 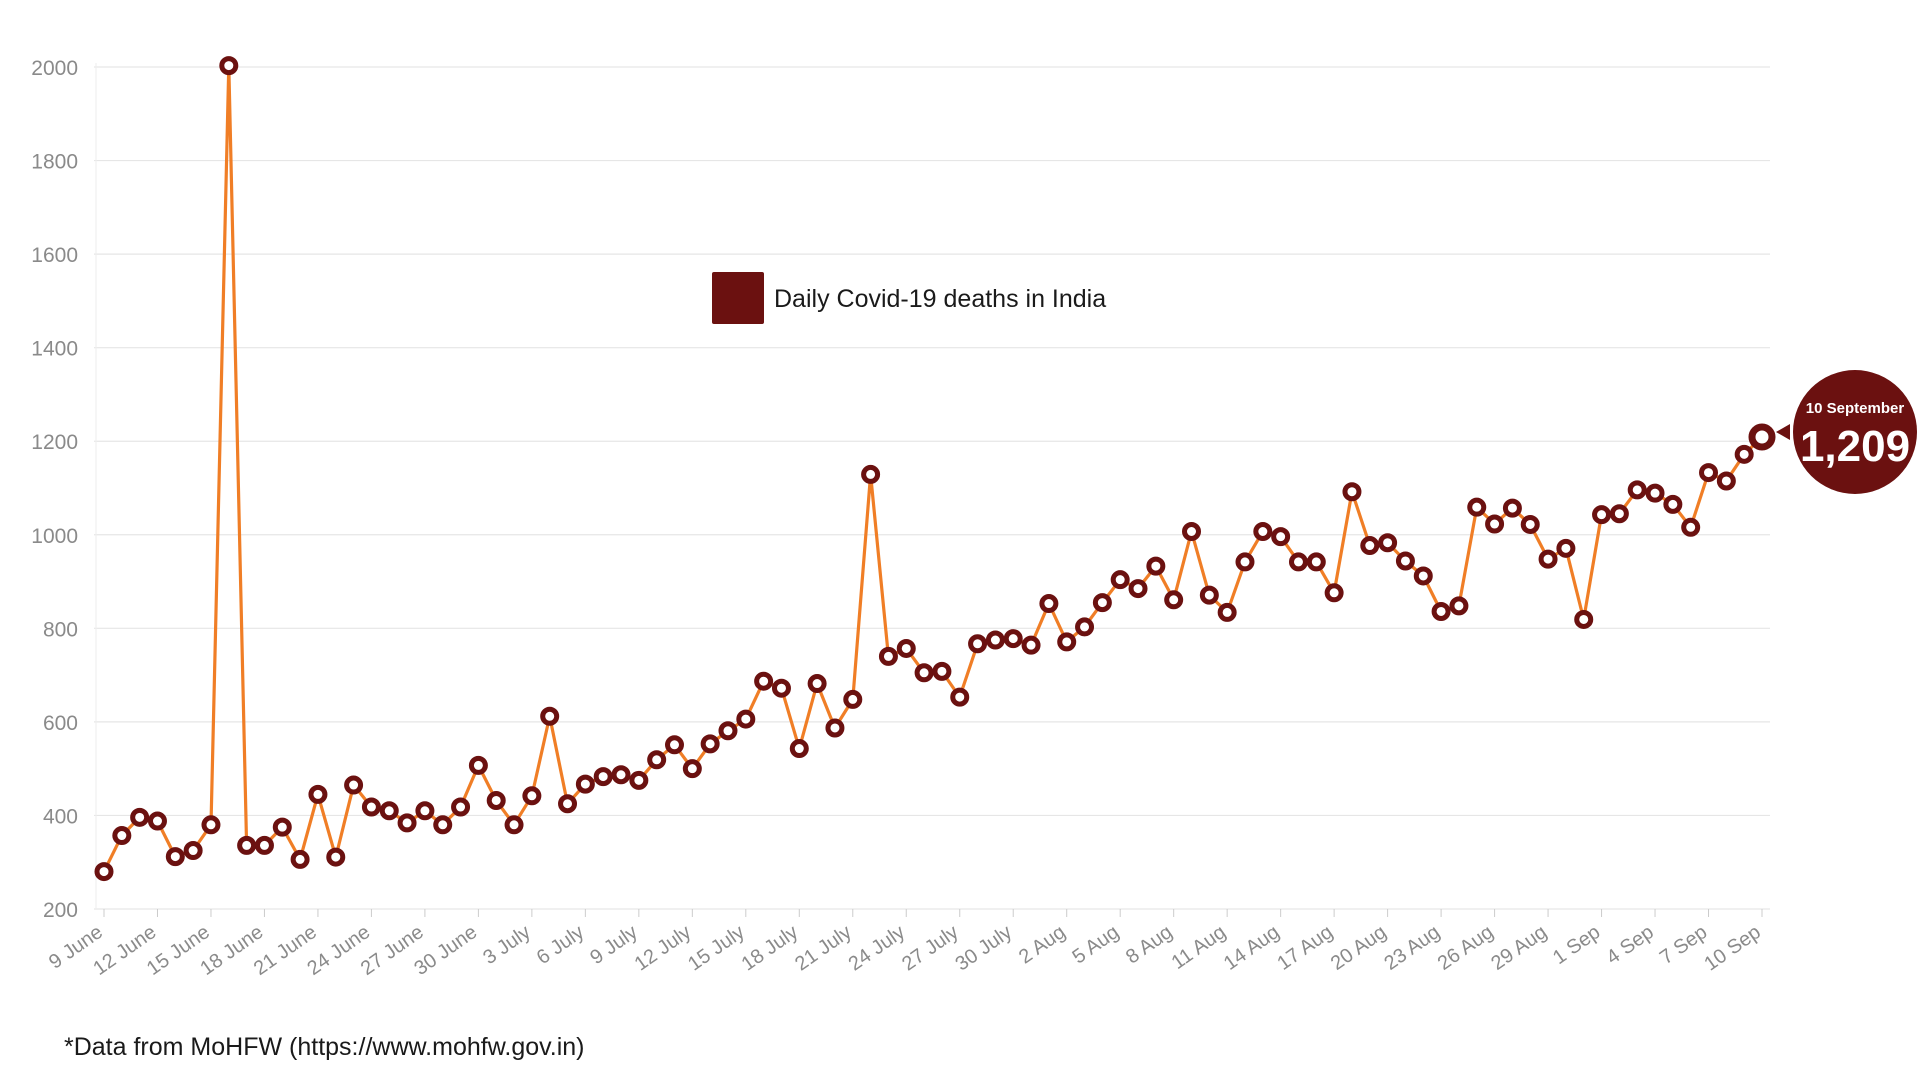 I want to click on callout-pointer, so click(x=1783, y=432).